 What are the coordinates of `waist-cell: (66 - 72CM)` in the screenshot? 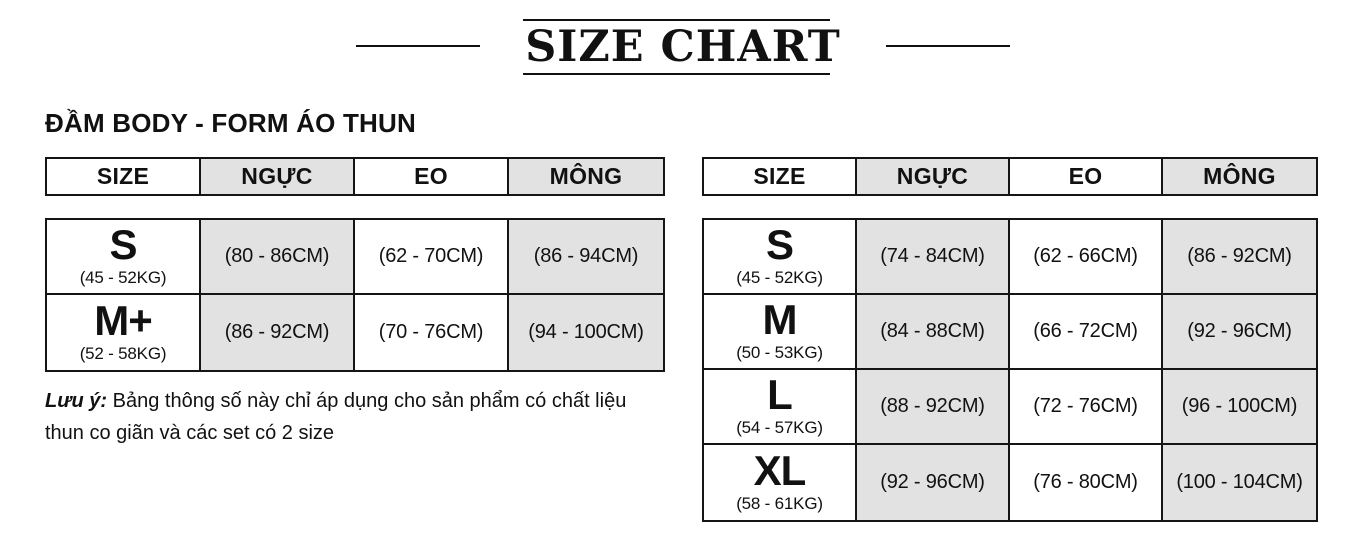 It's located at (1086, 332).